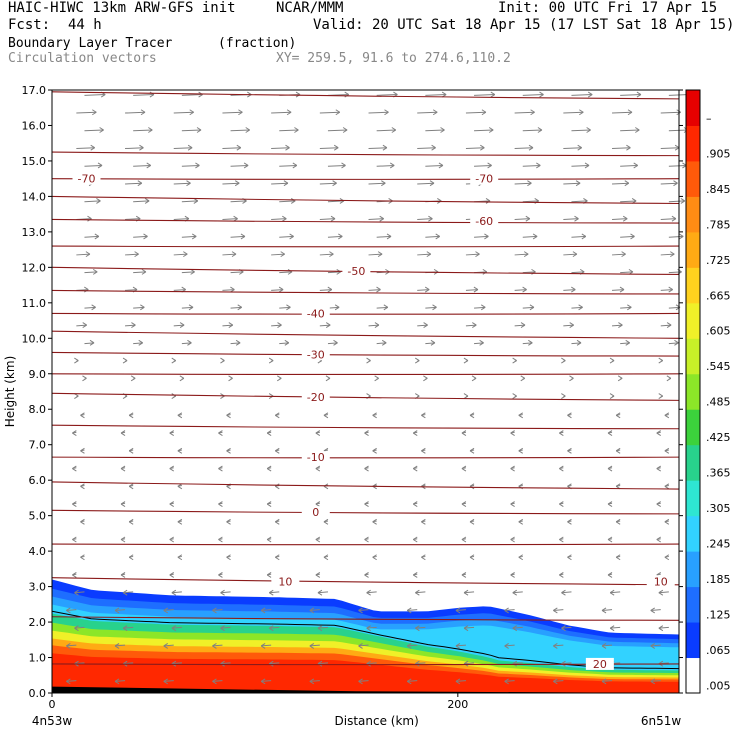 The image size is (740, 740). Describe the element at coordinates (38, 409) in the screenshot. I see `y-tick-label: 8.0` at that location.